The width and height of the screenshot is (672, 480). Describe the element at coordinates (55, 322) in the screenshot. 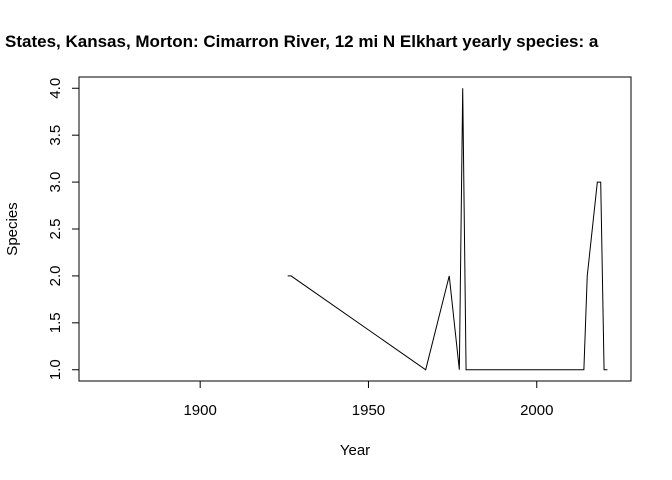

I see `y-tick-label: 1.5` at that location.